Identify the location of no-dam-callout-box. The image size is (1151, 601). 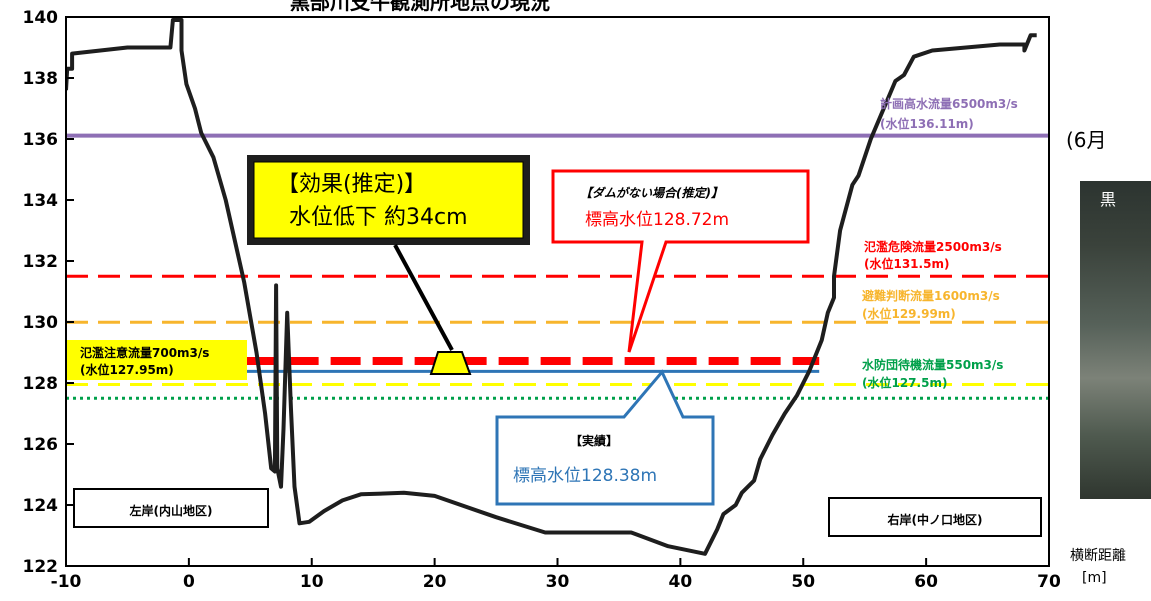
(680, 261).